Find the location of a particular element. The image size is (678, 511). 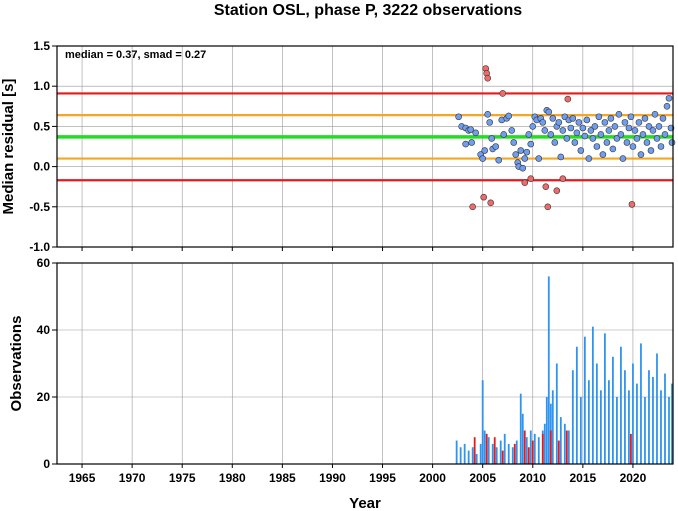

top-ytick-label: -1.0 is located at coordinates (39, 247).